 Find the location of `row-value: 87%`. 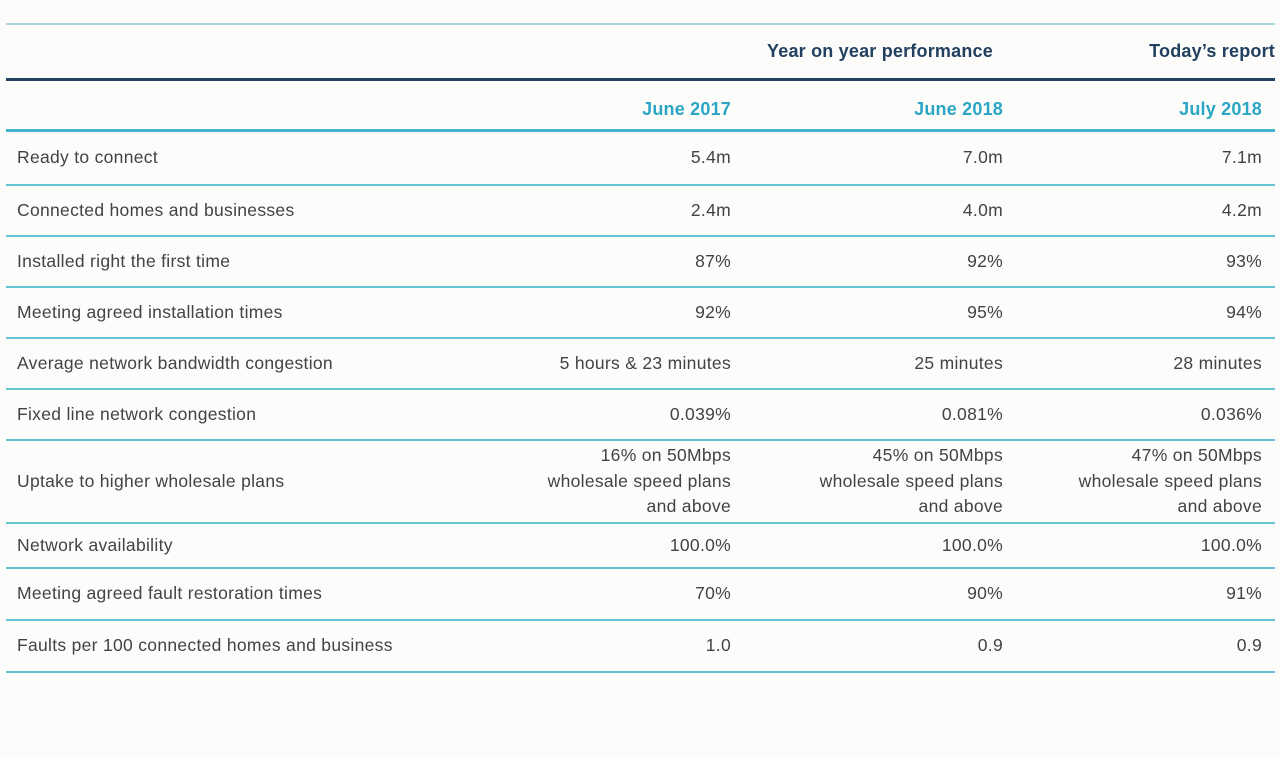

row-value: 87% is located at coordinates (596, 262).